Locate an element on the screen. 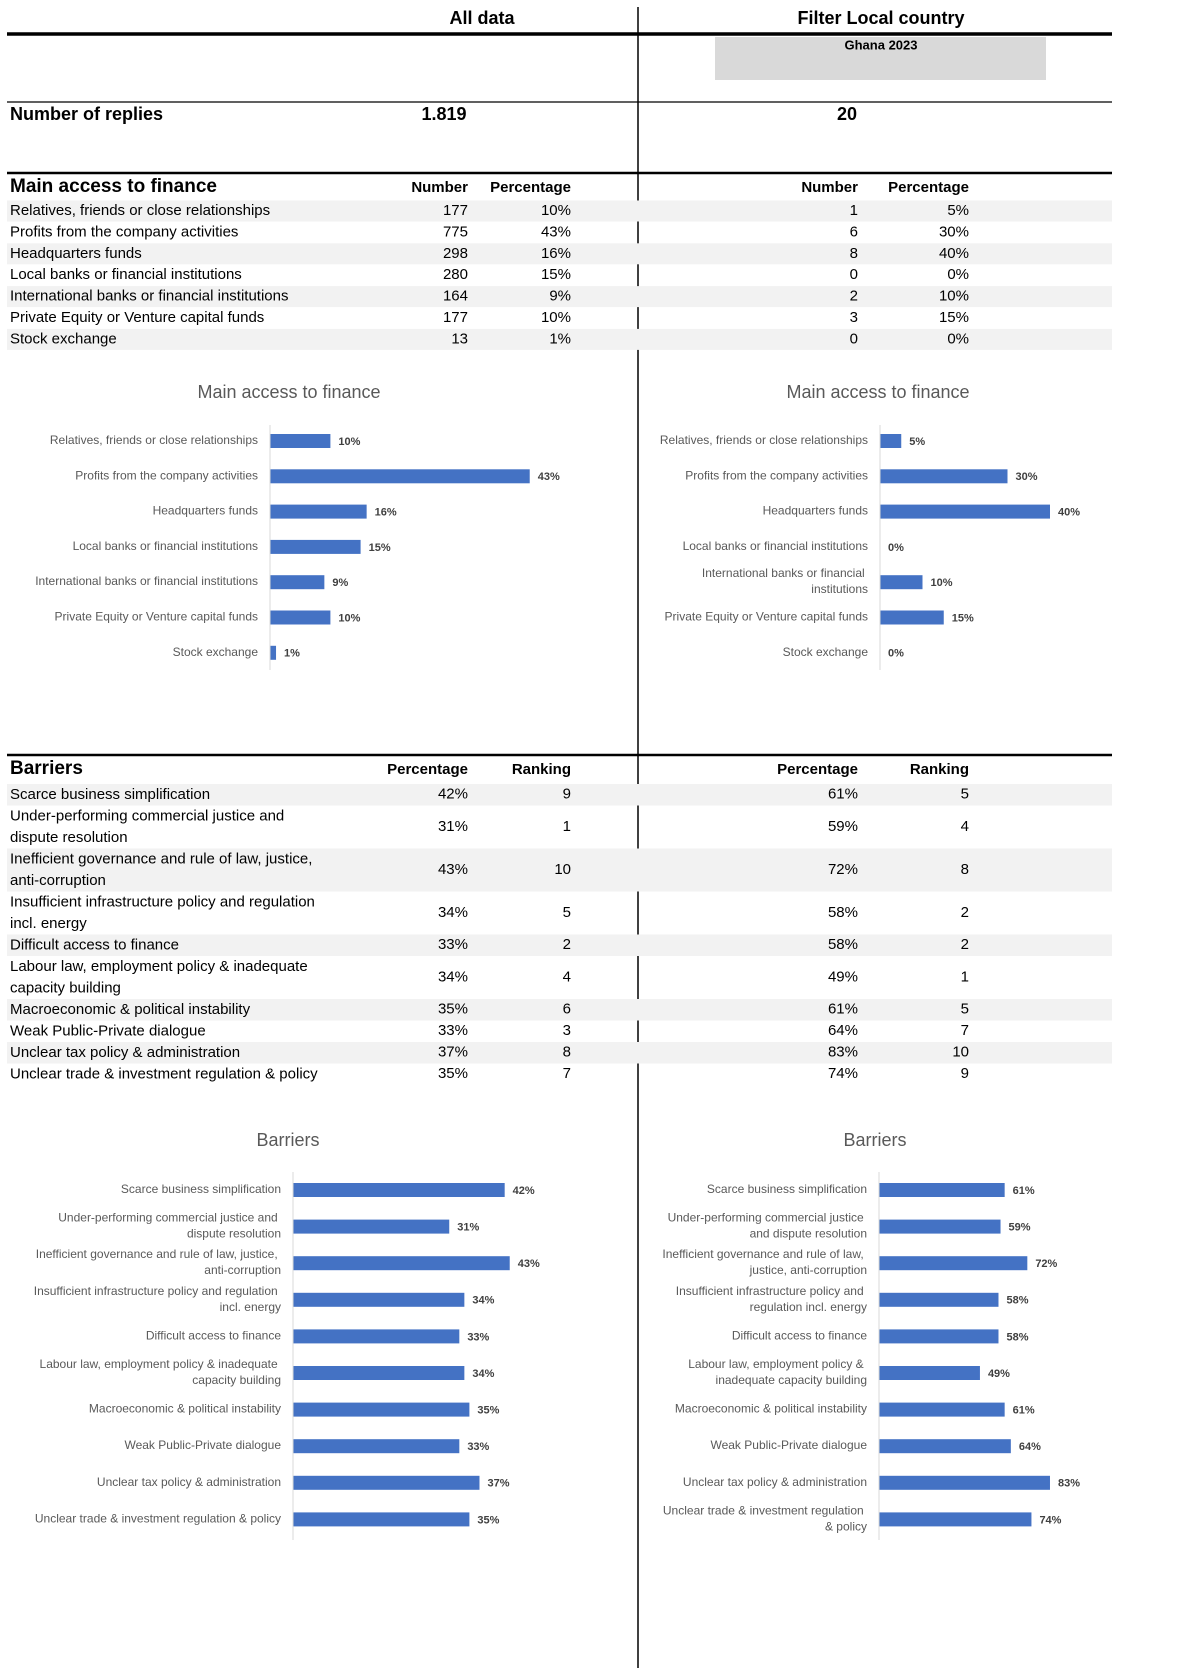 This screenshot has width=1185, height=1671. row-label: Local banks or financial institutions is located at coordinates (126, 274).